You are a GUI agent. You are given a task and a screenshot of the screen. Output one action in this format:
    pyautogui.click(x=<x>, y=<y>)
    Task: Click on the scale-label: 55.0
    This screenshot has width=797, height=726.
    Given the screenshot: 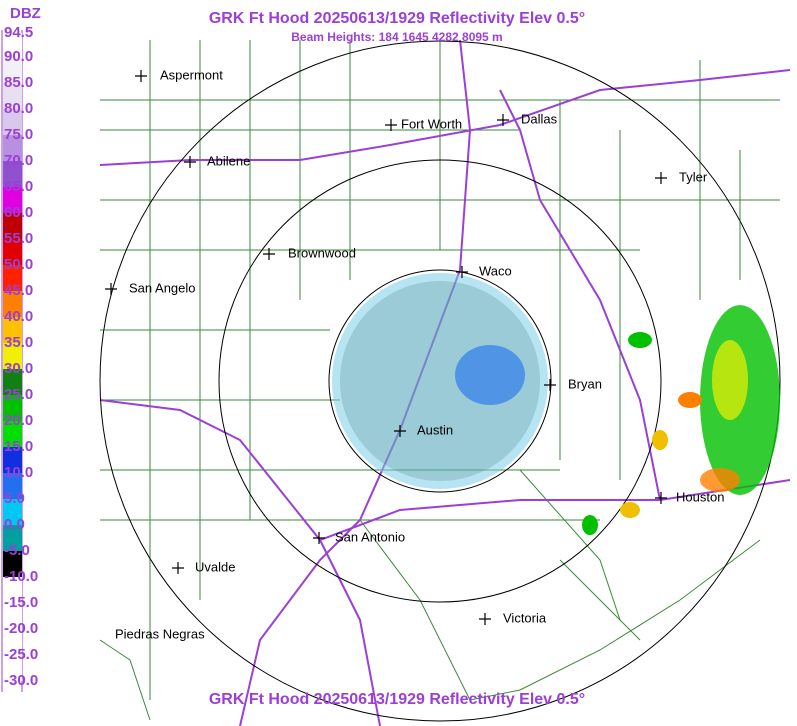 What is the action you would take?
    pyautogui.click(x=18, y=238)
    